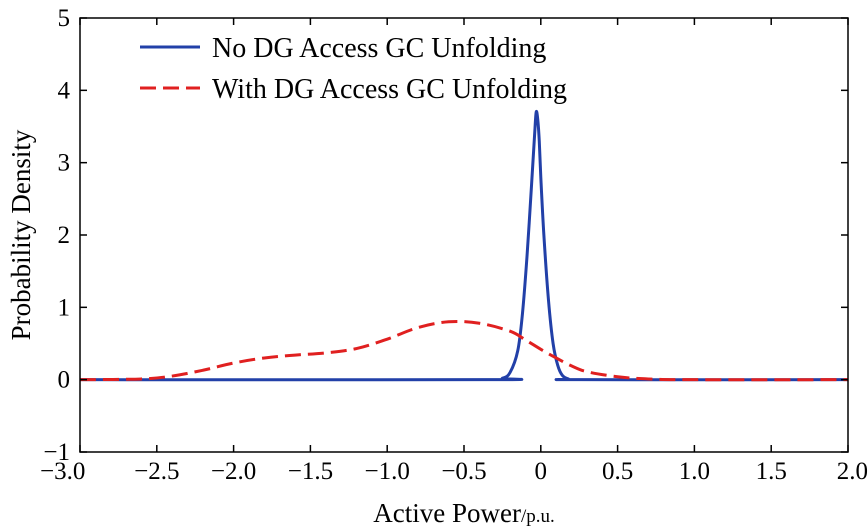  What do you see at coordinates (64, 235) in the screenshot?
I see `y-tick-label: 2` at bounding box center [64, 235].